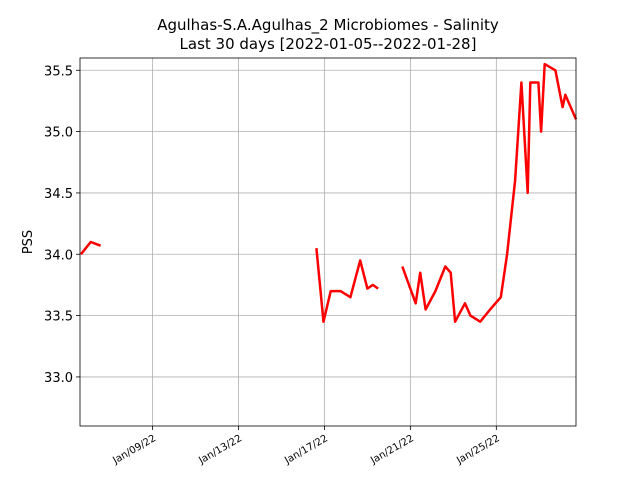 The height and width of the screenshot is (480, 640). What do you see at coordinates (28, 242) in the screenshot?
I see `y-axis-label: PSS` at bounding box center [28, 242].